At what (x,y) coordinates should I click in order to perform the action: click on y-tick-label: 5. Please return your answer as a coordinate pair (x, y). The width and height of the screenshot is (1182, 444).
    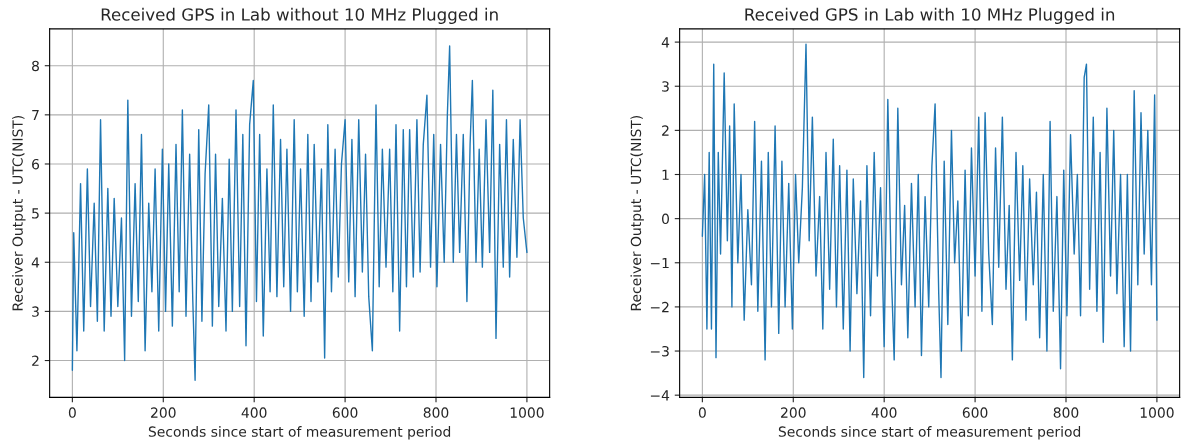
    Looking at the image, I should click on (35, 213).